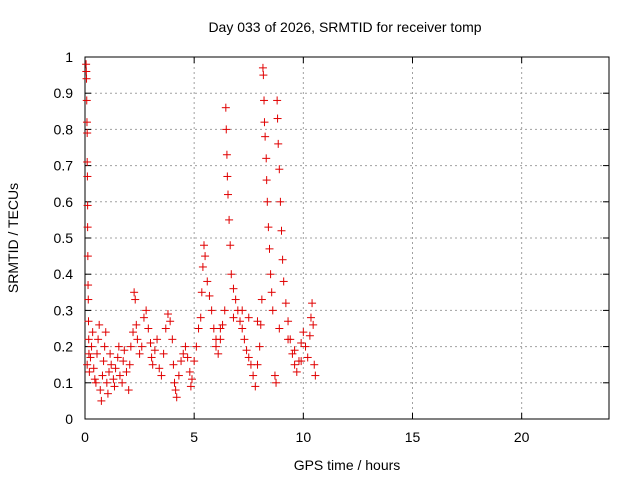 This screenshot has height=480, width=640. Describe the element at coordinates (69, 57) in the screenshot. I see `y-tick-label: 1` at that location.